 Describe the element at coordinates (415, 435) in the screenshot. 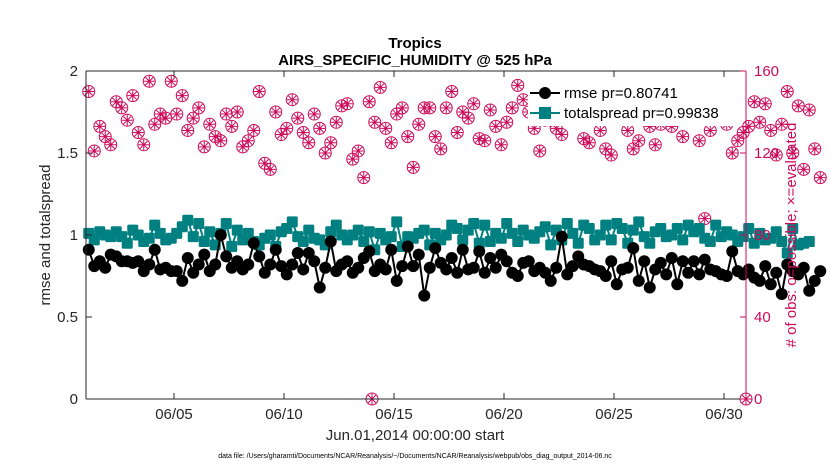

I see `x-axis-label: Jun.01,2014 00:00:00 start` at that location.